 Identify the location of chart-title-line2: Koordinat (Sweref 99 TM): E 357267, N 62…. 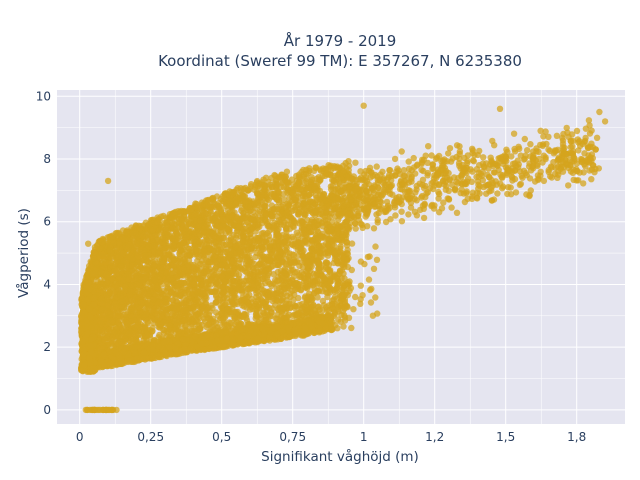
(340, 61).